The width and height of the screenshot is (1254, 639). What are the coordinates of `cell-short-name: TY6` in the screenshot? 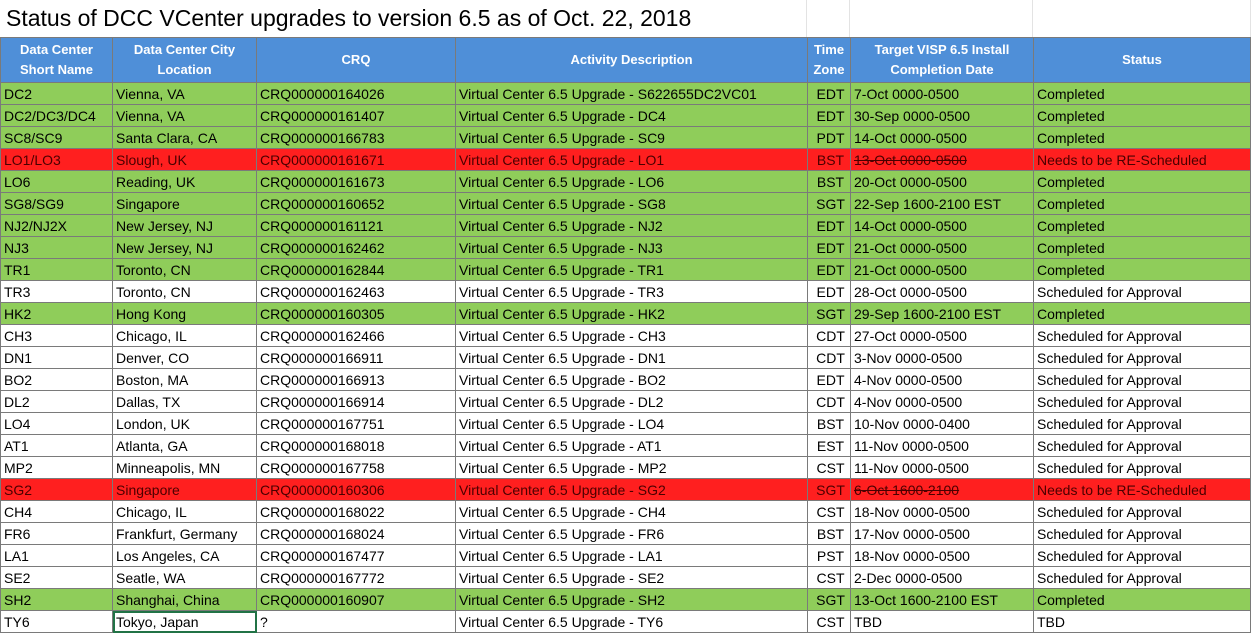 It's located at (56, 621).